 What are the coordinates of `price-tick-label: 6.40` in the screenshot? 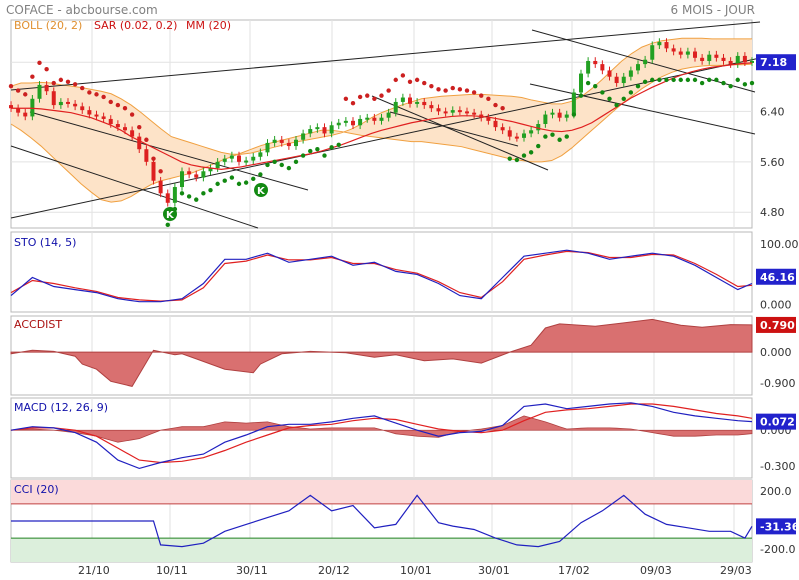 It's located at (772, 111).